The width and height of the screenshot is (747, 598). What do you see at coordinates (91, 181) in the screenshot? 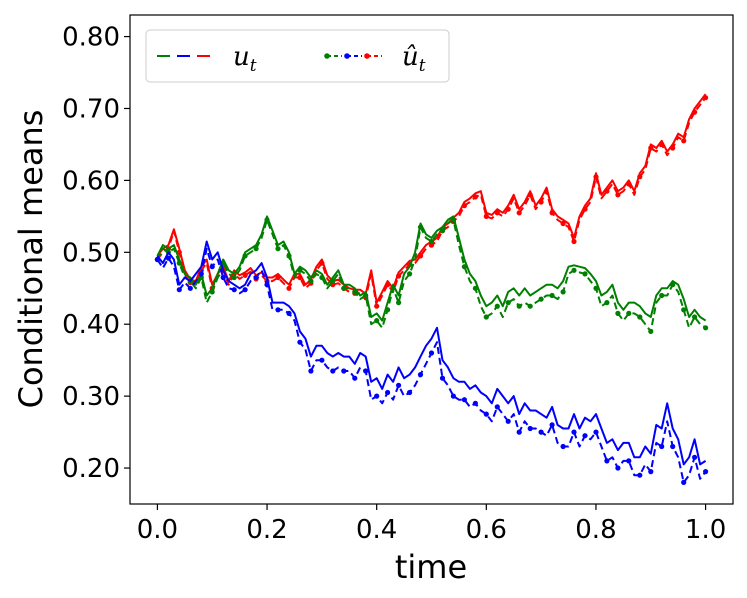
I see `y-tick-label: 0.60` at bounding box center [91, 181].